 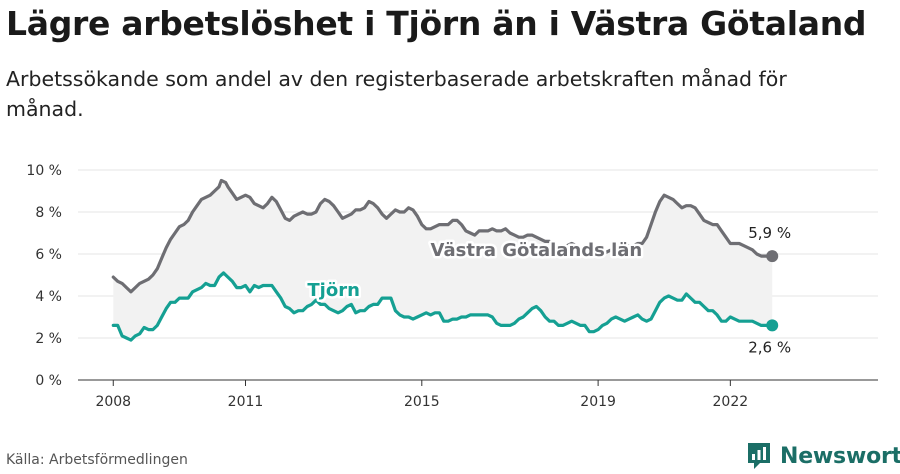 I want to click on x-tick-label: 2019, so click(x=598, y=402).